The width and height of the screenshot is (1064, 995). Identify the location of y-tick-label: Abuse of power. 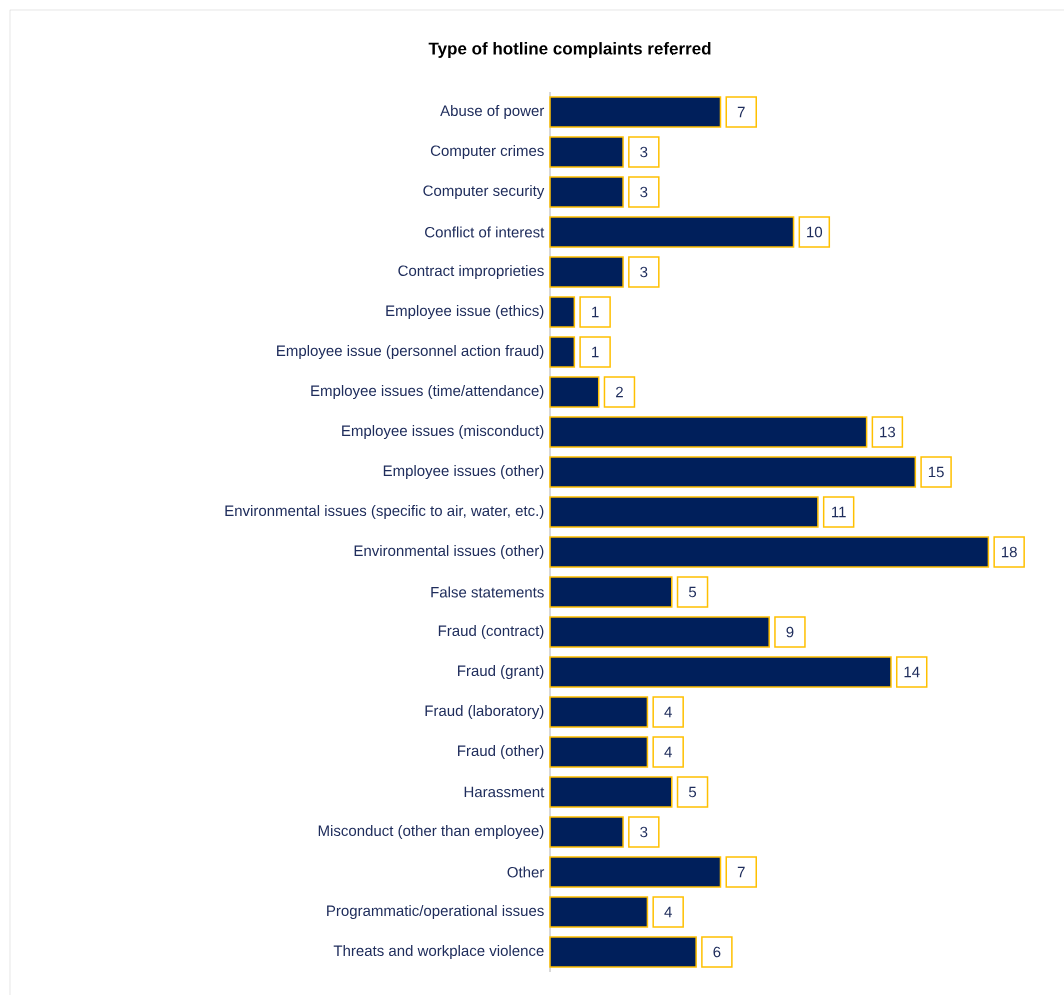
(492, 112).